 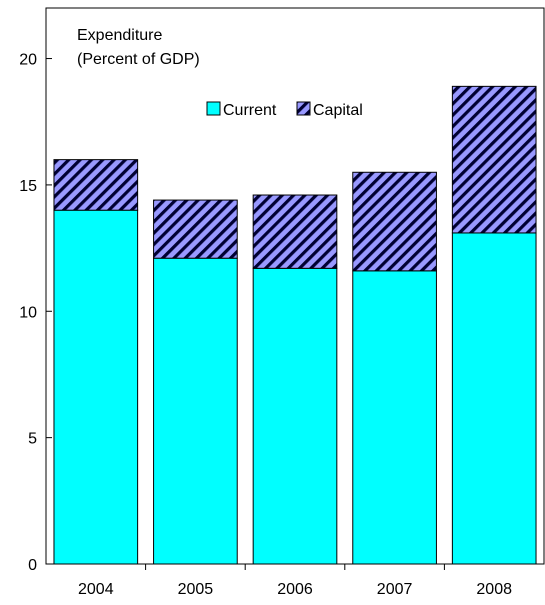 I want to click on bar-current-2006, so click(x=295, y=416).